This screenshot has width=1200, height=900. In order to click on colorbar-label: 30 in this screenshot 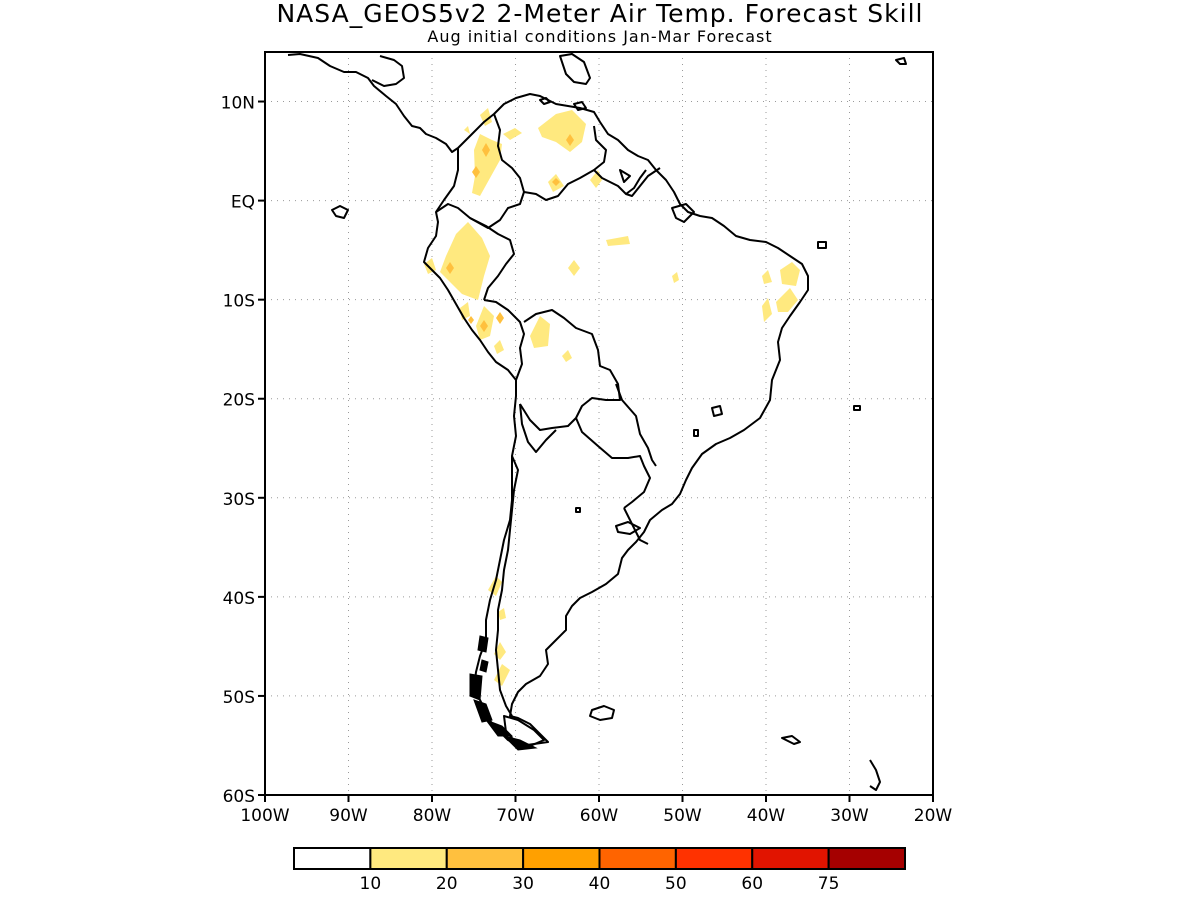, I will do `click(523, 884)`.